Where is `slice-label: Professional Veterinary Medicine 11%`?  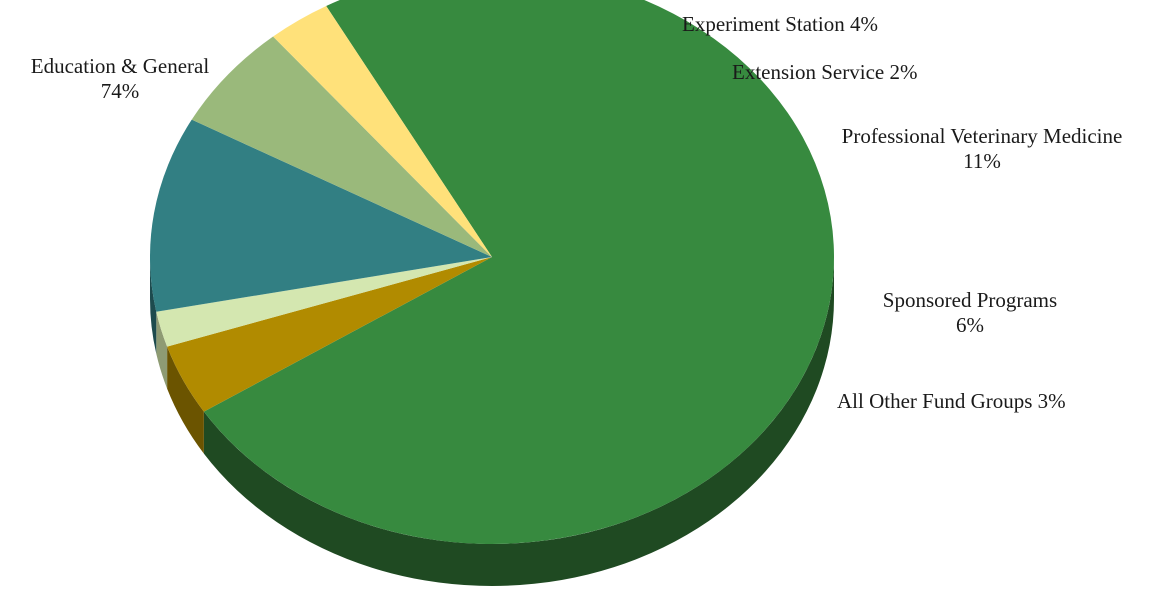 slice-label: Professional Veterinary Medicine 11% is located at coordinates (982, 148).